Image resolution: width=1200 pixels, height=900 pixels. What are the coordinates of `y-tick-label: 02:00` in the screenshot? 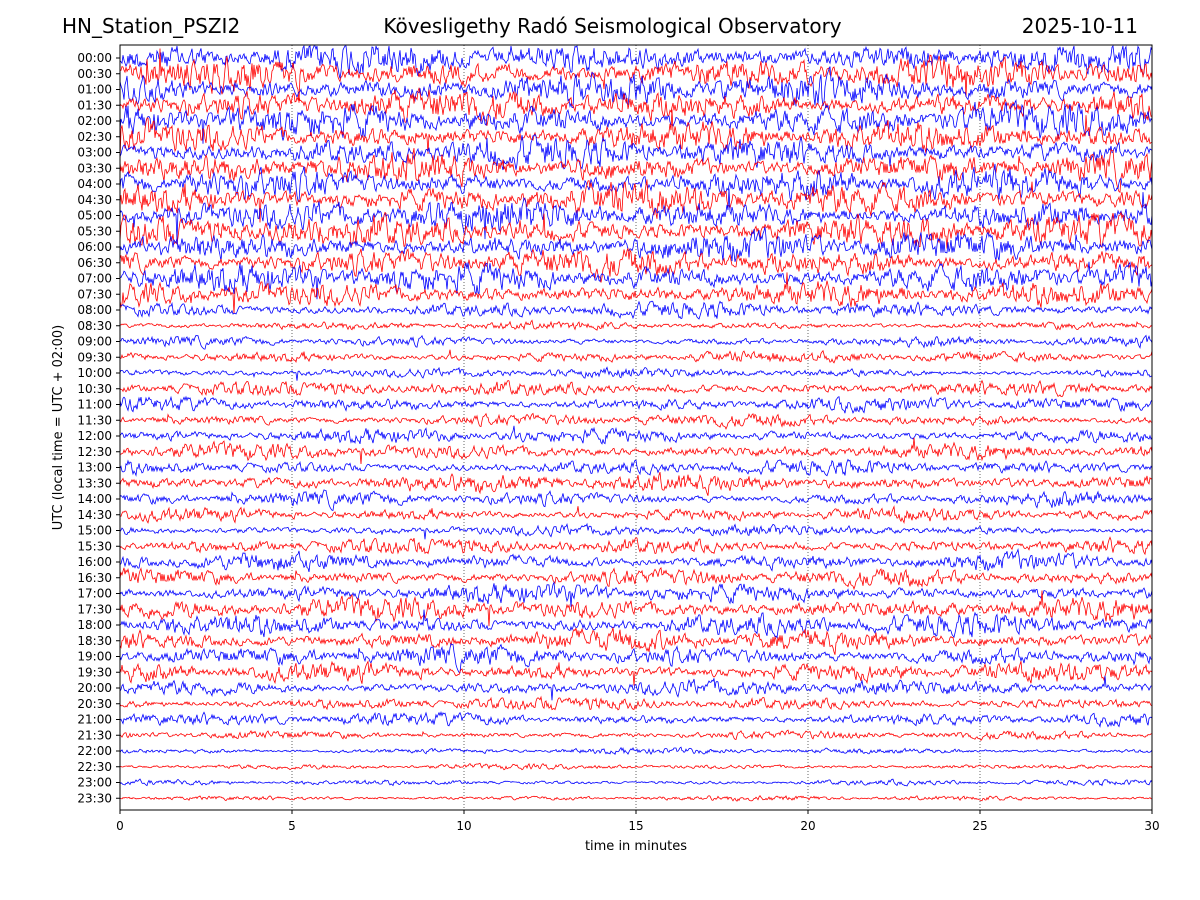 It's located at (94, 121).